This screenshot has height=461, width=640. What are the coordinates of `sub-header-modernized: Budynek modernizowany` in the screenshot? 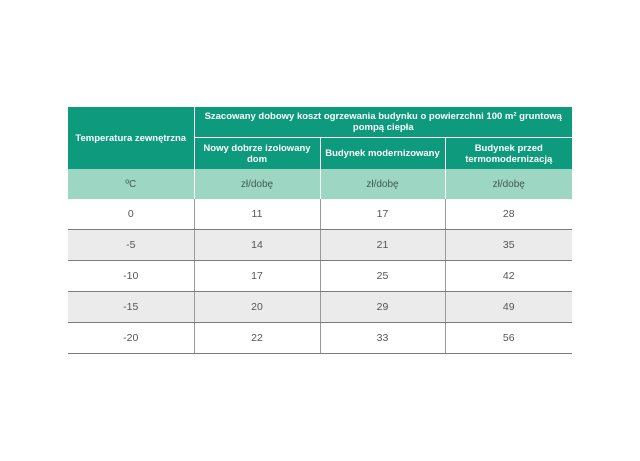 It's located at (382, 153).